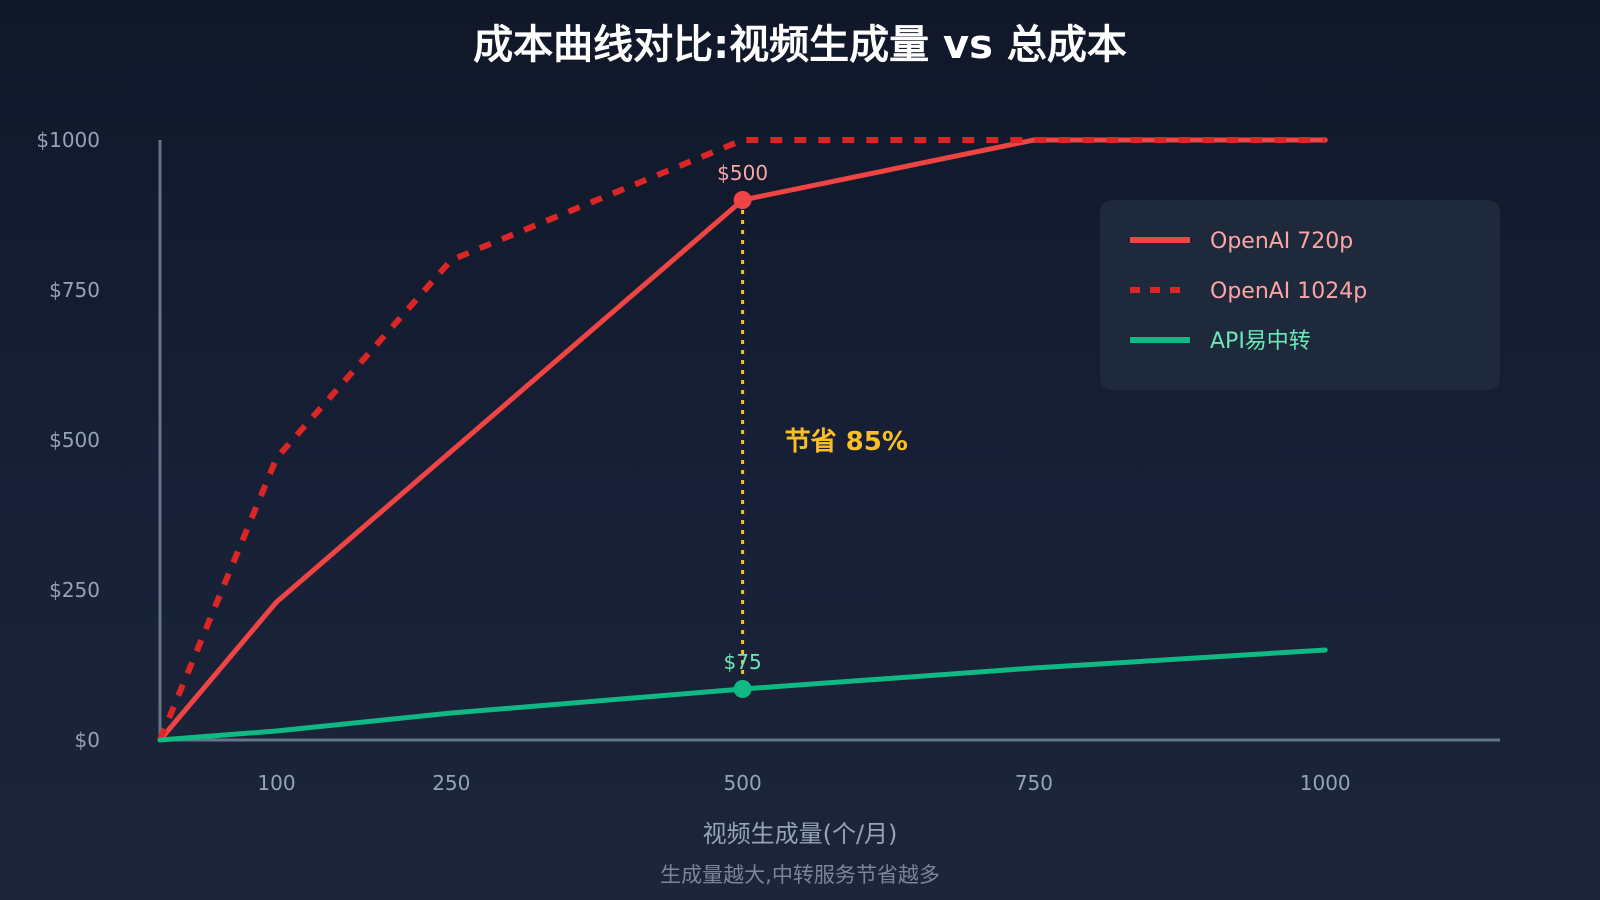  What do you see at coordinates (846, 442) in the screenshot?
I see `savings-label: 节省 85%` at bounding box center [846, 442].